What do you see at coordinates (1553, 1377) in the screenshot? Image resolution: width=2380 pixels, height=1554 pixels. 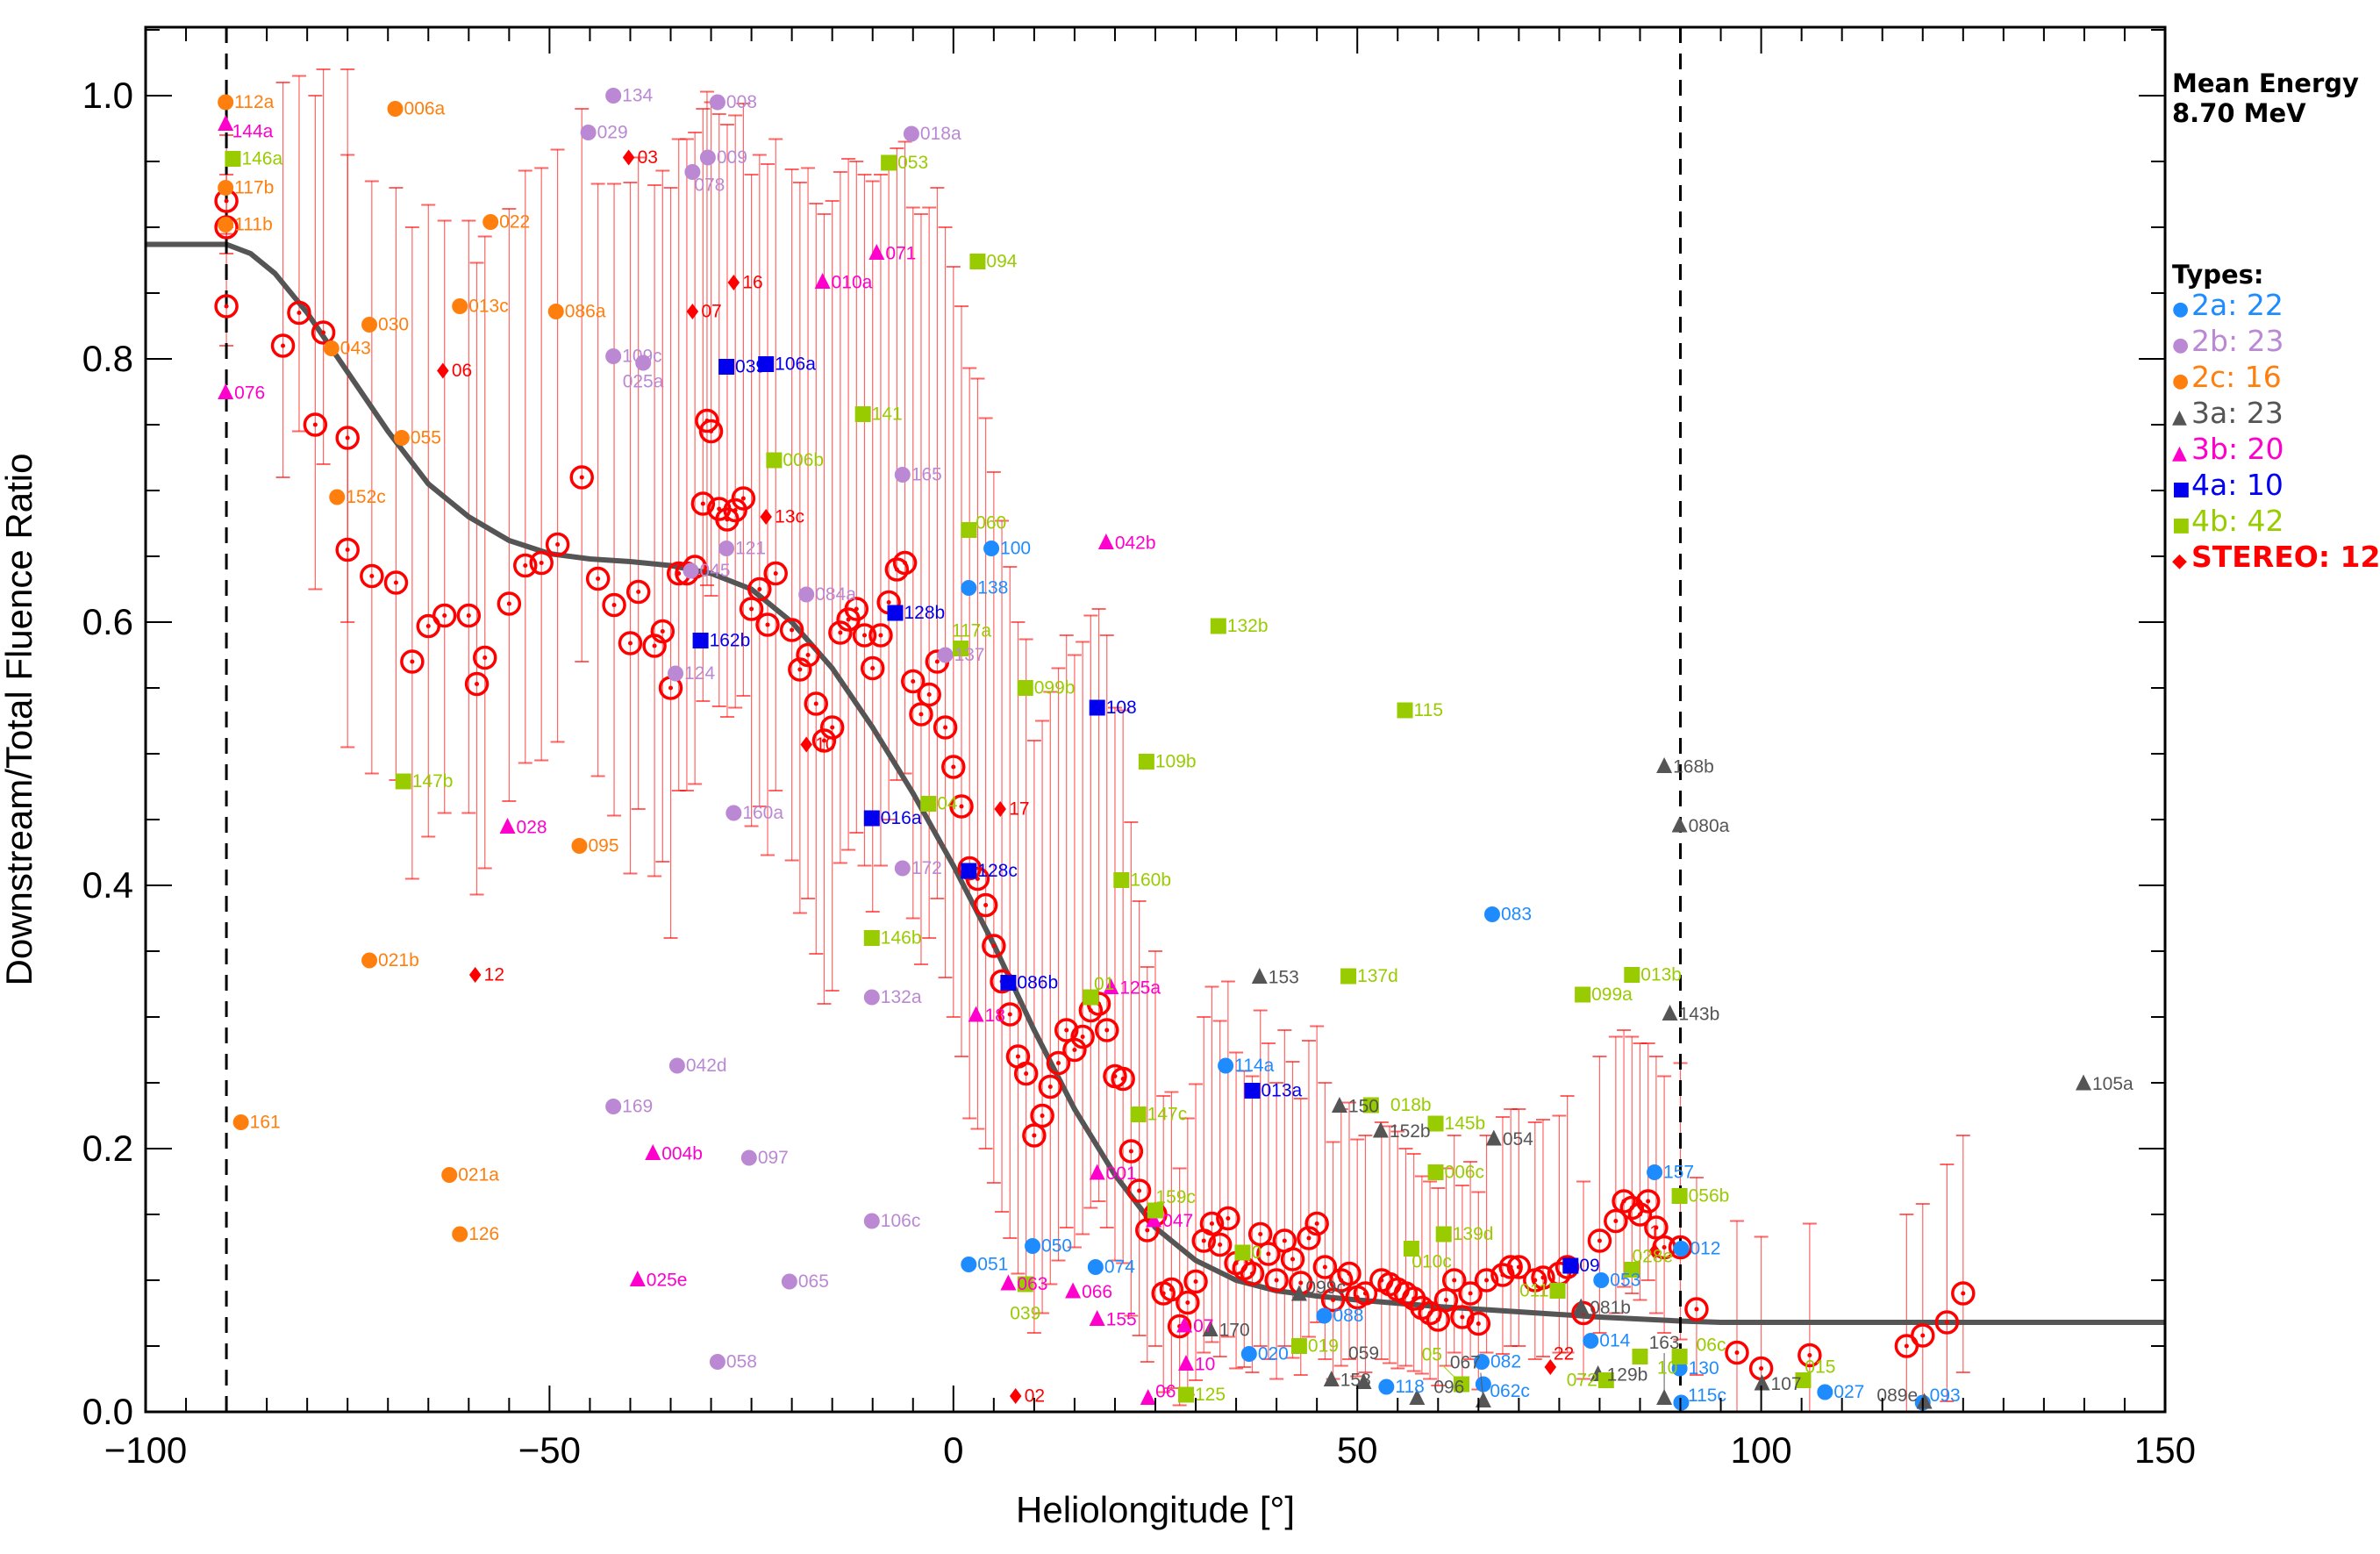 I see `label-leader-lines` at bounding box center [1553, 1377].